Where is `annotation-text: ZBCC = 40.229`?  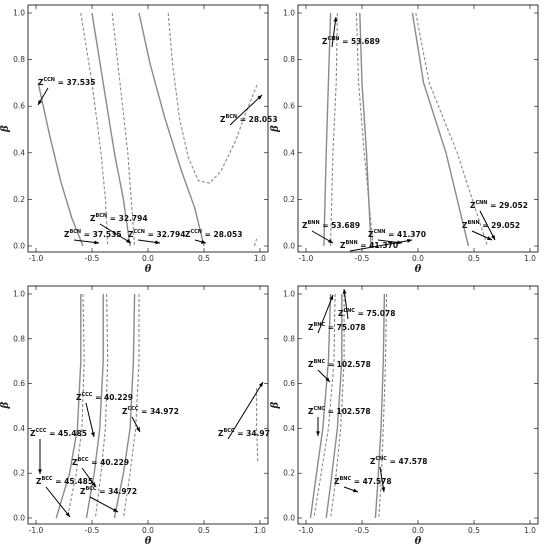
annotation-text: ZBCC = 40.229 is located at coordinates (100, 462).